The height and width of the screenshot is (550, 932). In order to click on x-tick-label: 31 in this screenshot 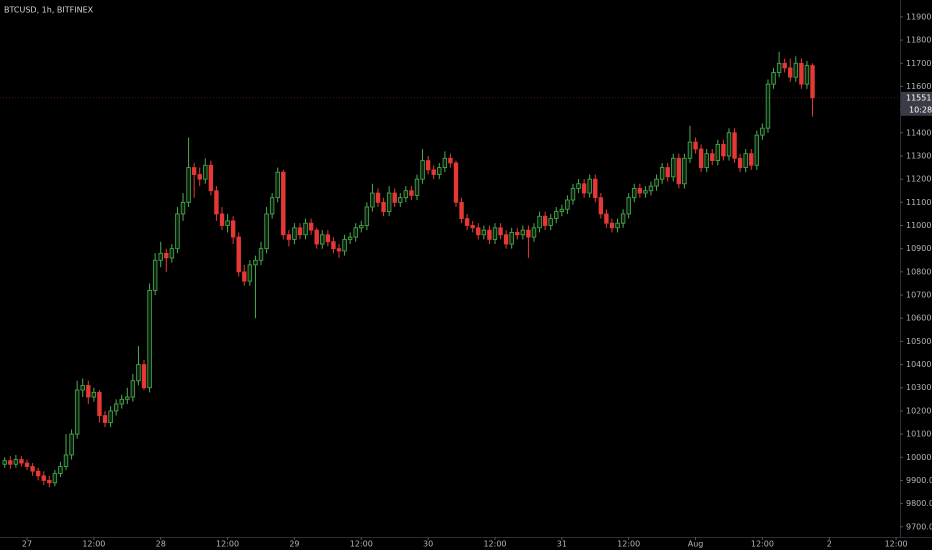, I will do `click(562, 544)`.